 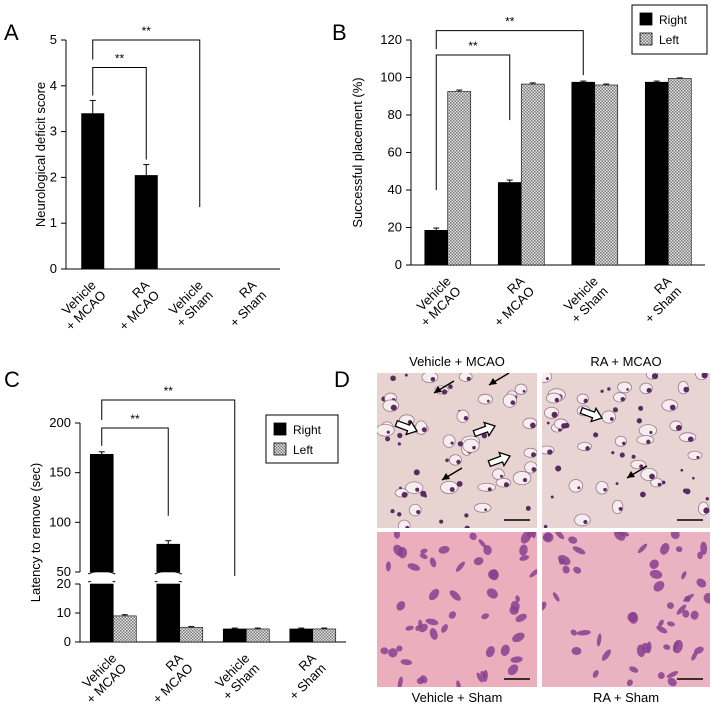 I want to click on y-axis-label: Successful placement (%), so click(x=357, y=152).